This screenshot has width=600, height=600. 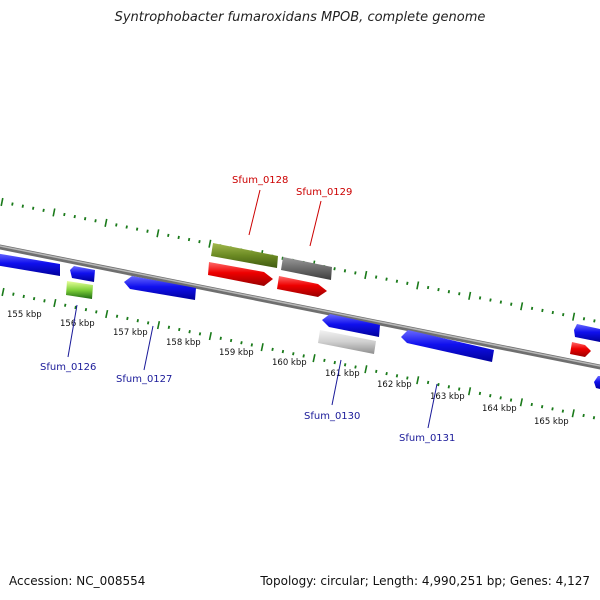 I want to click on gene-label-sfum-0131: Sfum_0131, so click(x=427, y=438).